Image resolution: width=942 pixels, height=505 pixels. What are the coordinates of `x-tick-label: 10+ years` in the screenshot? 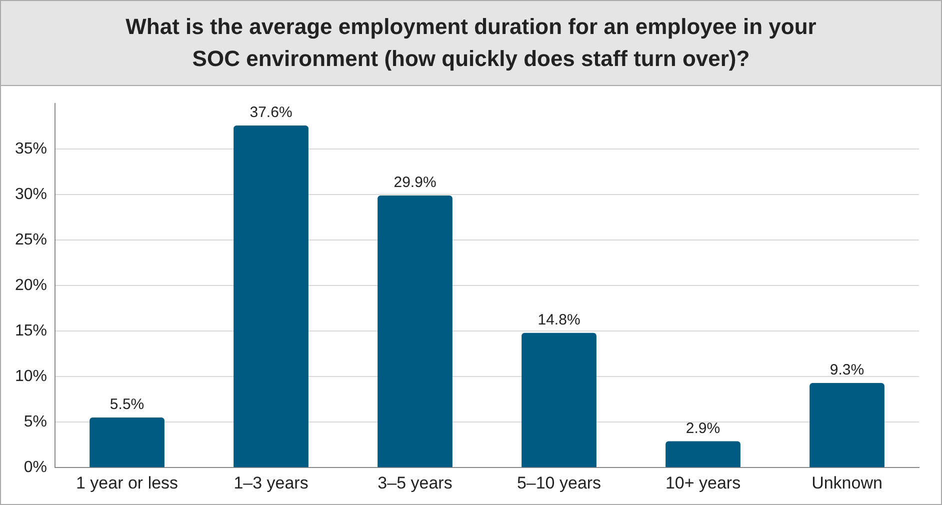 It's located at (703, 482).